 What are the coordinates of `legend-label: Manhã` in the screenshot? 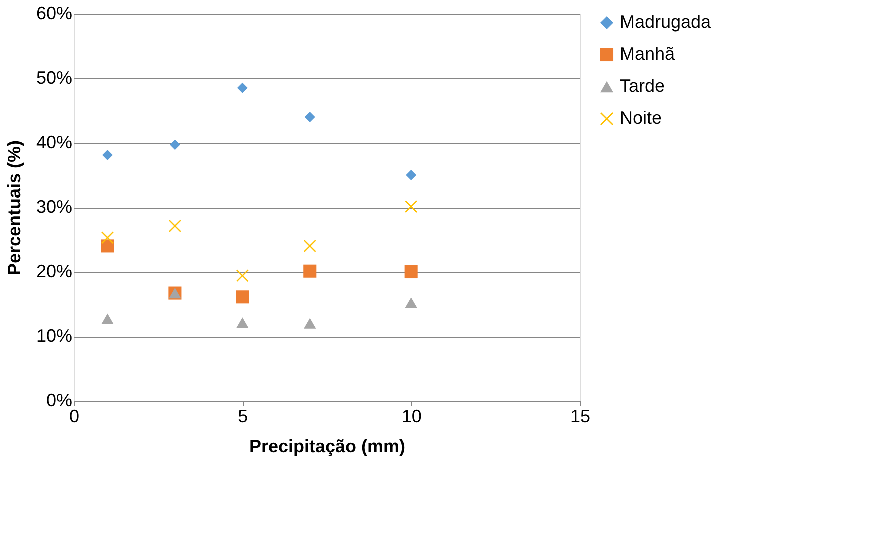 It's located at (648, 54).